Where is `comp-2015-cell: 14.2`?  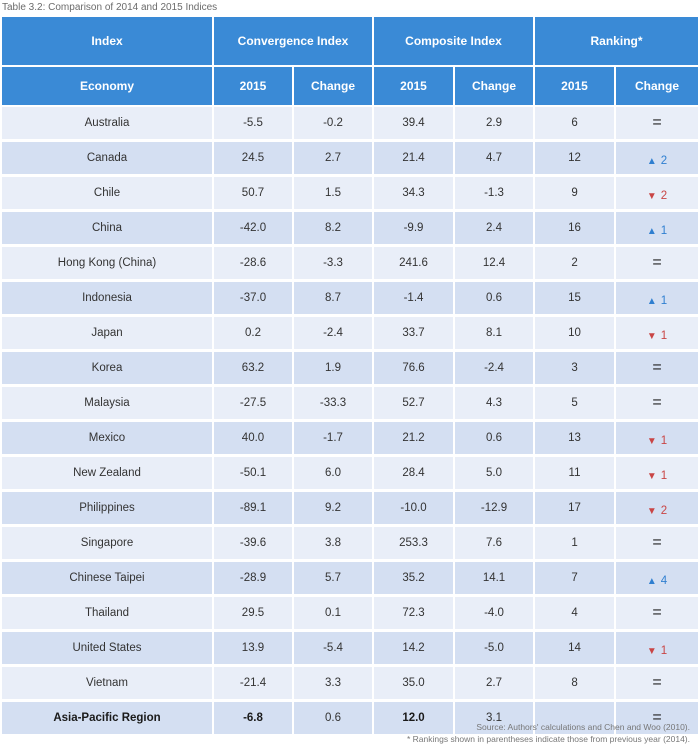 comp-2015-cell: 14.2 is located at coordinates (415, 649).